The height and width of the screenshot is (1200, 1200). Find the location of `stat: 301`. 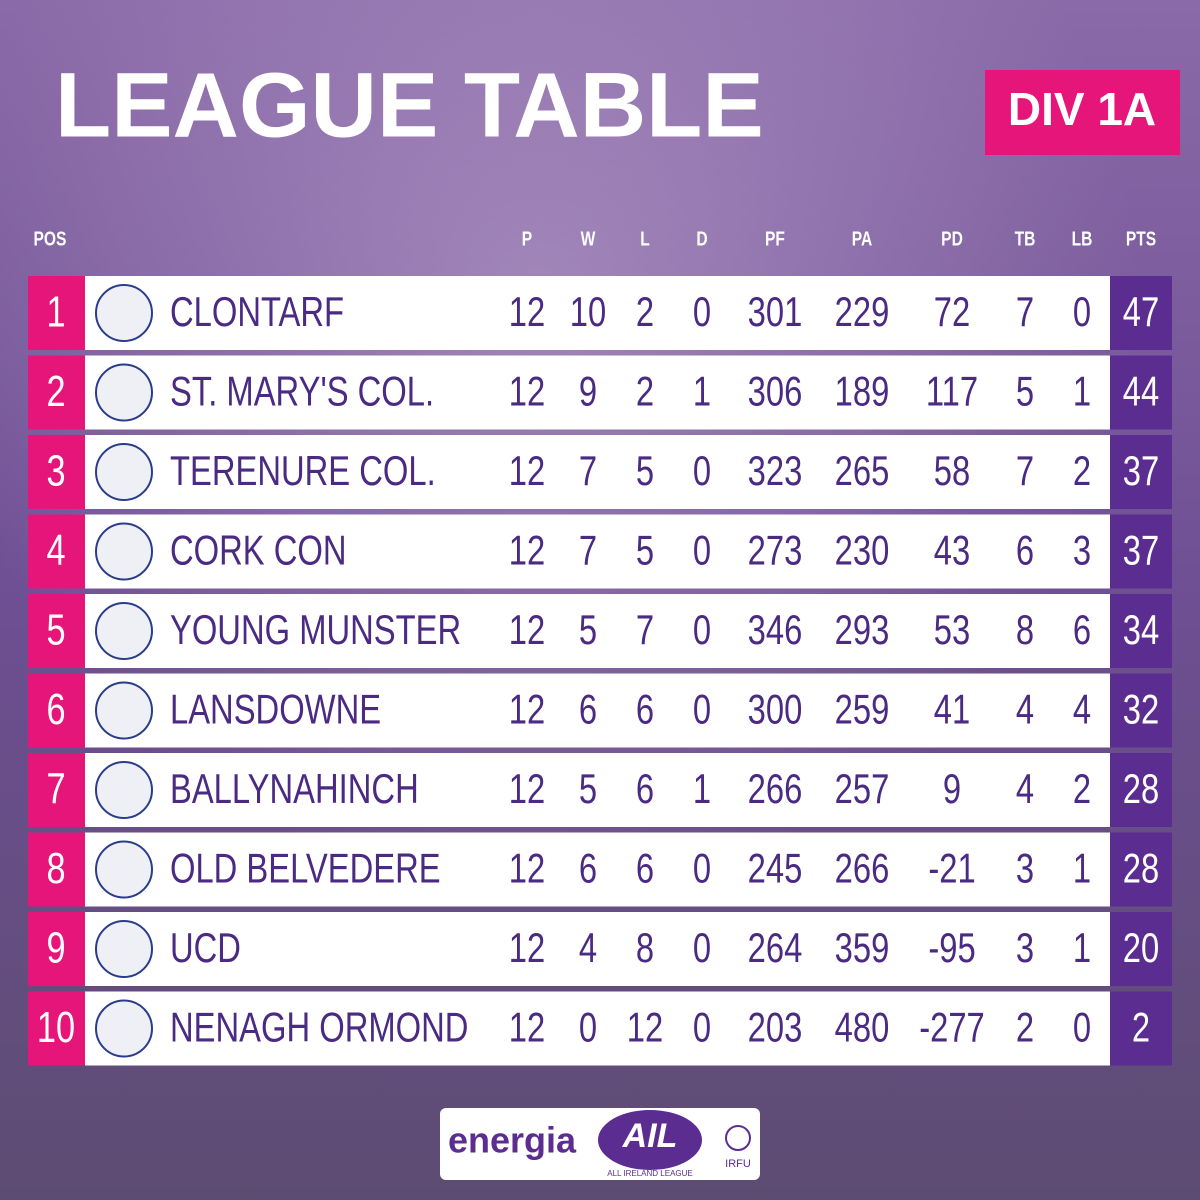

stat: 301 is located at coordinates (775, 311).